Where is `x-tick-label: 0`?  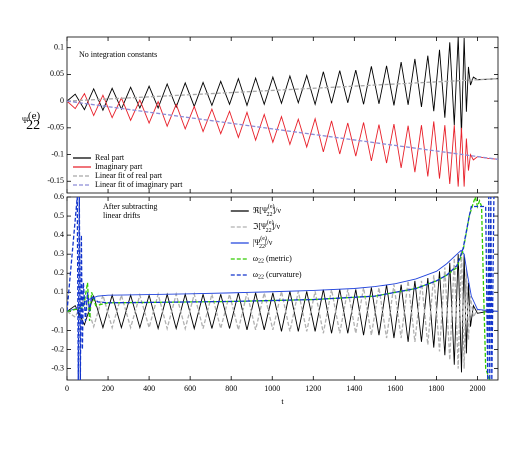
x-tick-label: 0 is located at coordinates (67, 388).